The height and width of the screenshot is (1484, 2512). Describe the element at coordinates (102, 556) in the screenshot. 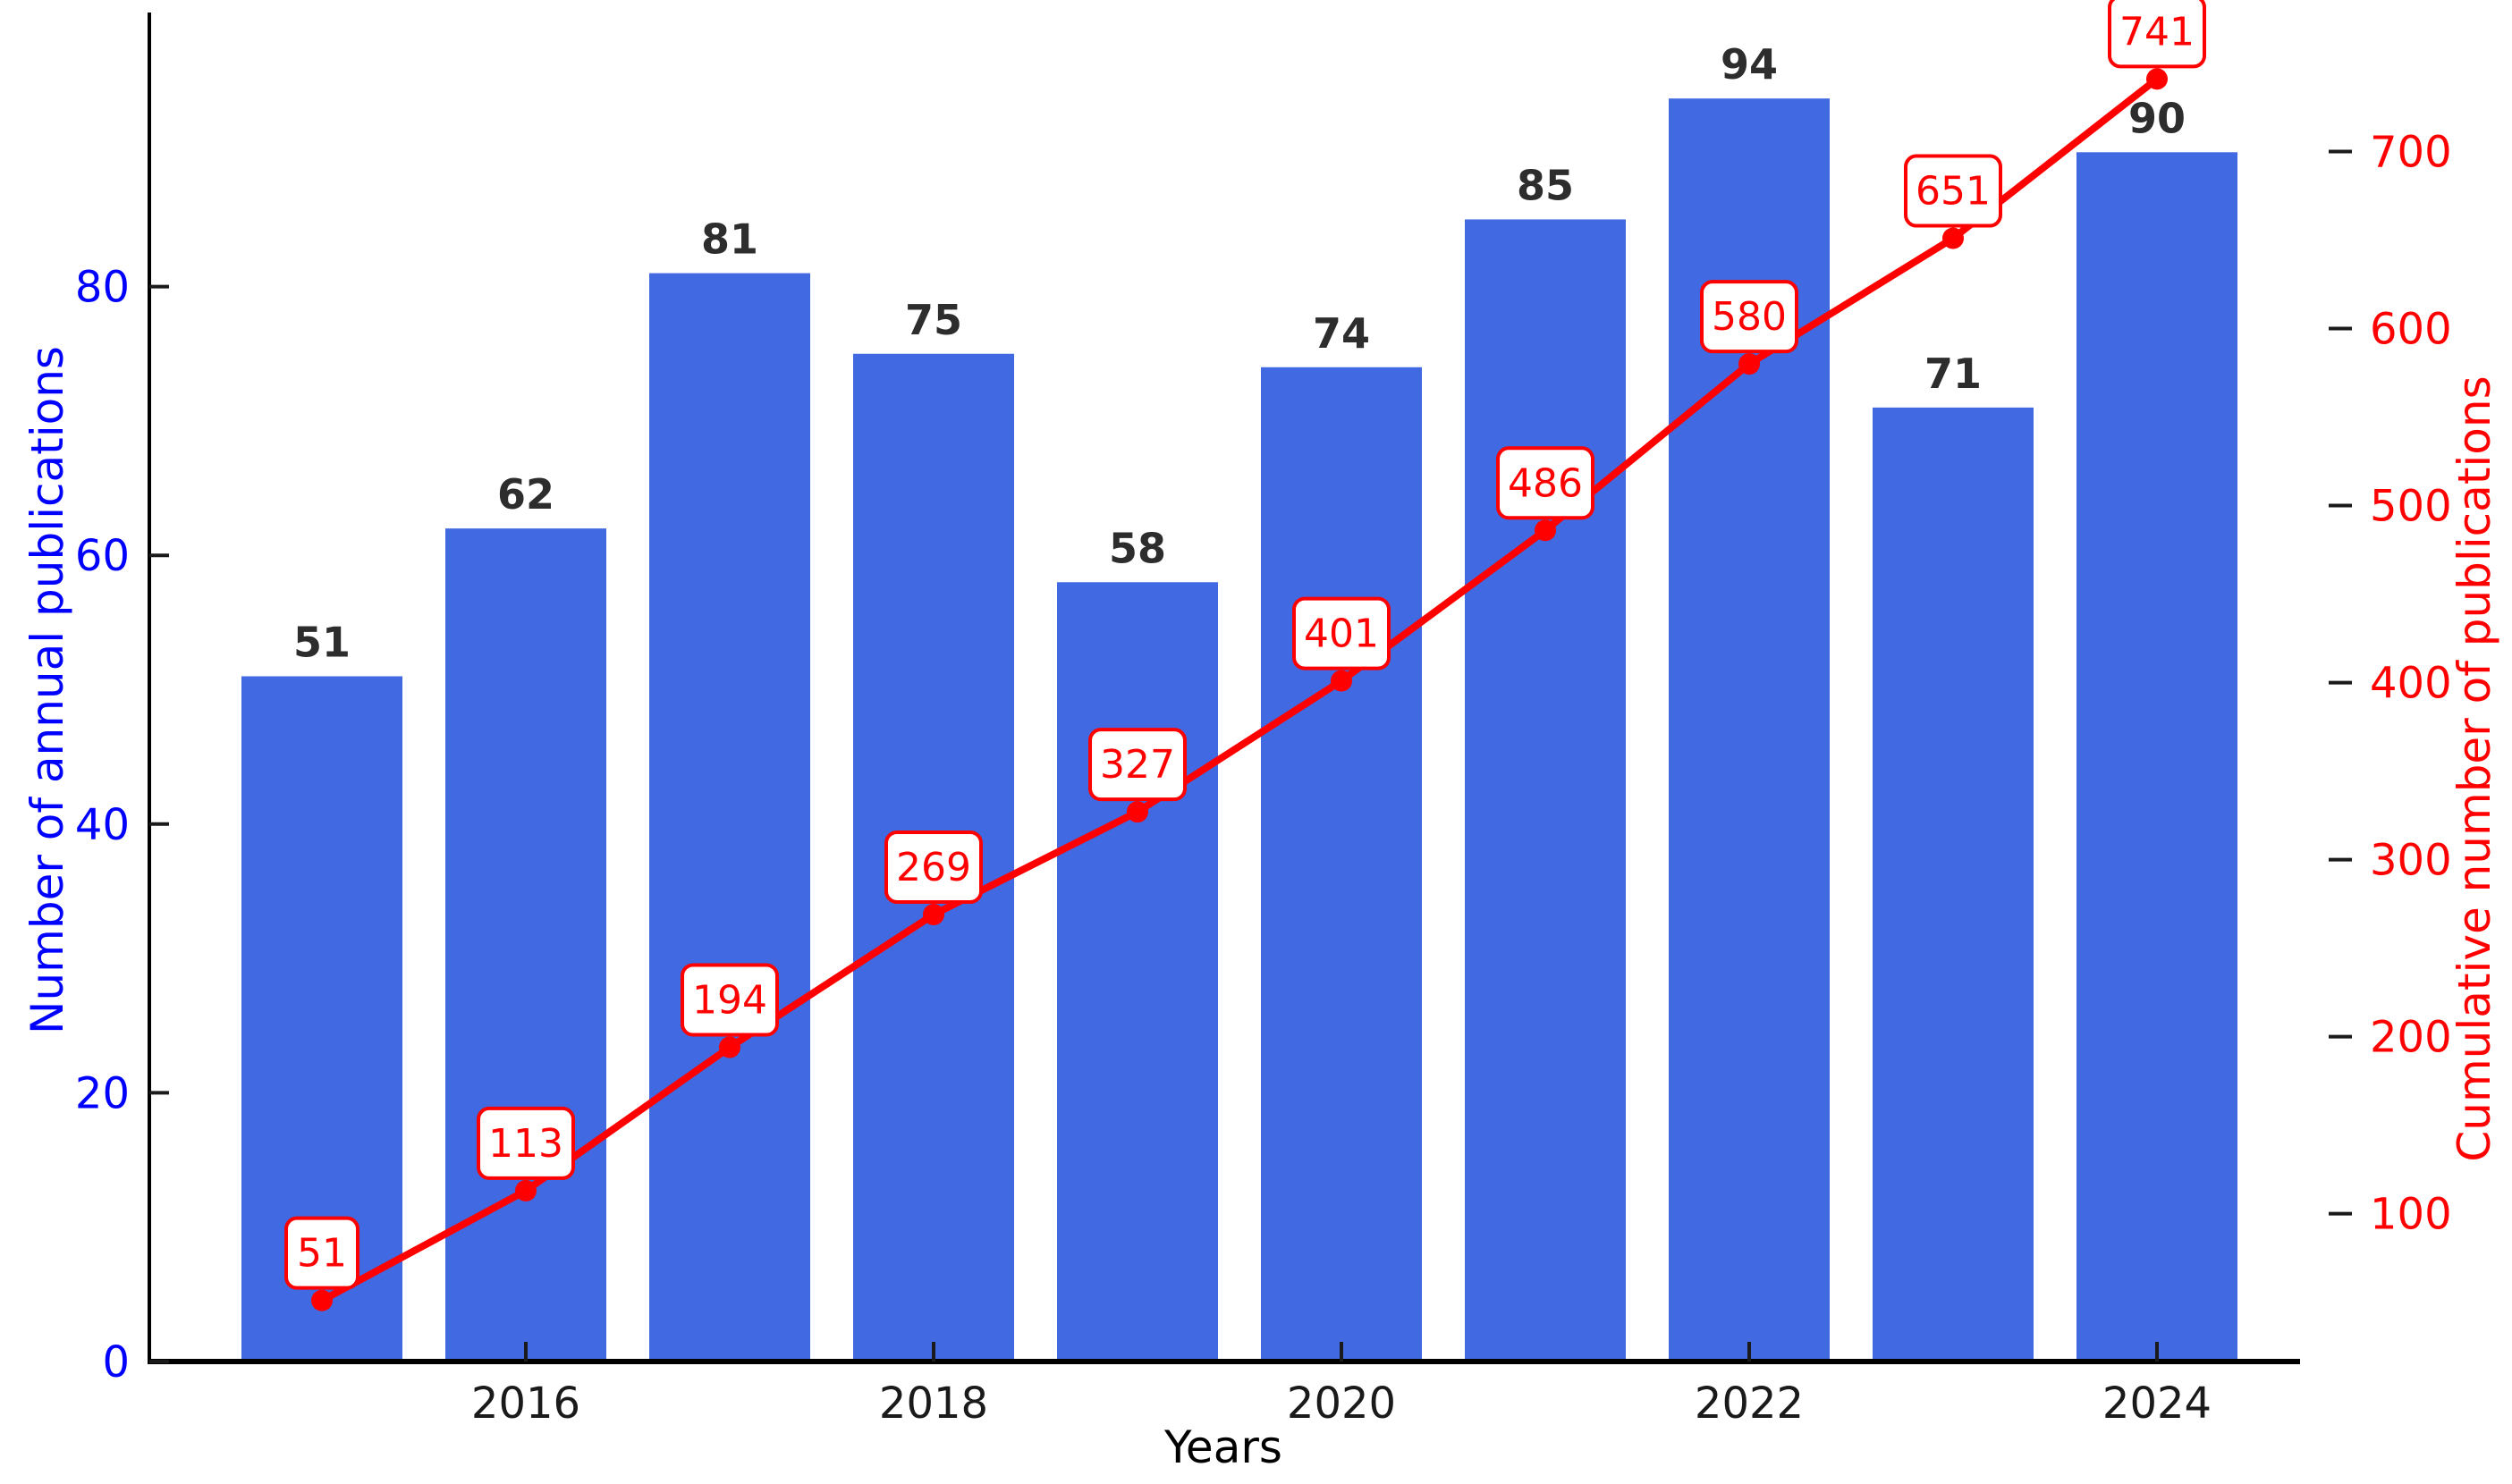

I see `left-axis-tick-label: 60` at that location.